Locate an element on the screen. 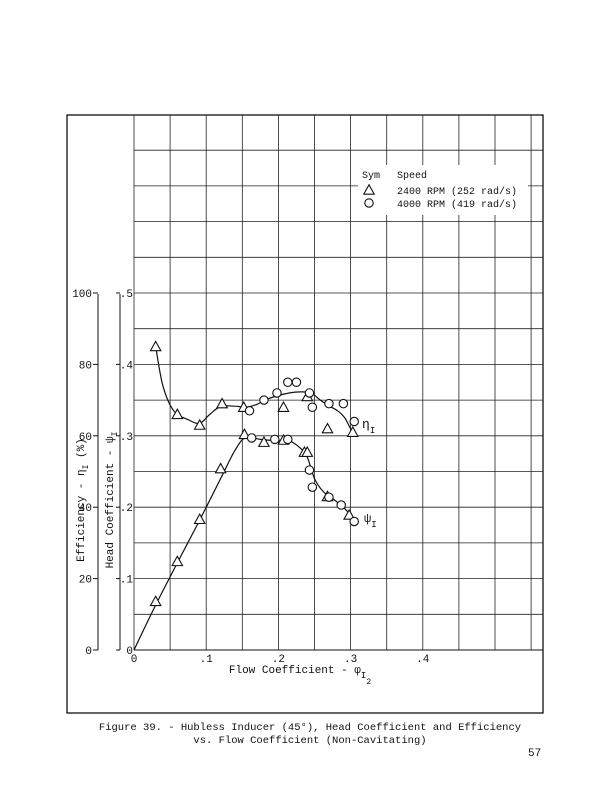 Image resolution: width=610 pixels, height=792 pixels. efficiency-circle-series is located at coordinates (301, 402).